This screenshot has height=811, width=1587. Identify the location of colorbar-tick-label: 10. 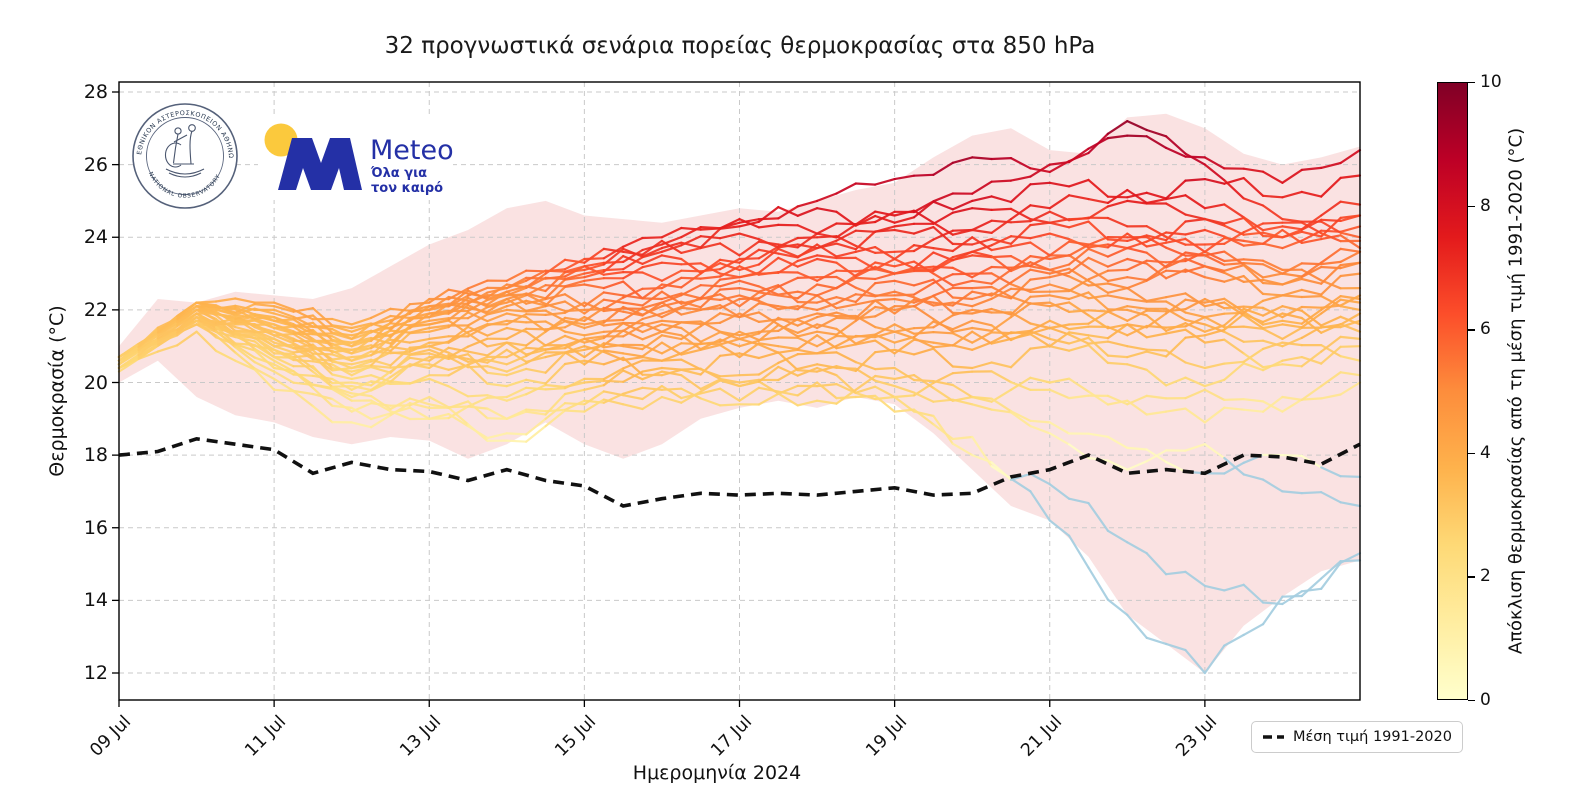
(1491, 82).